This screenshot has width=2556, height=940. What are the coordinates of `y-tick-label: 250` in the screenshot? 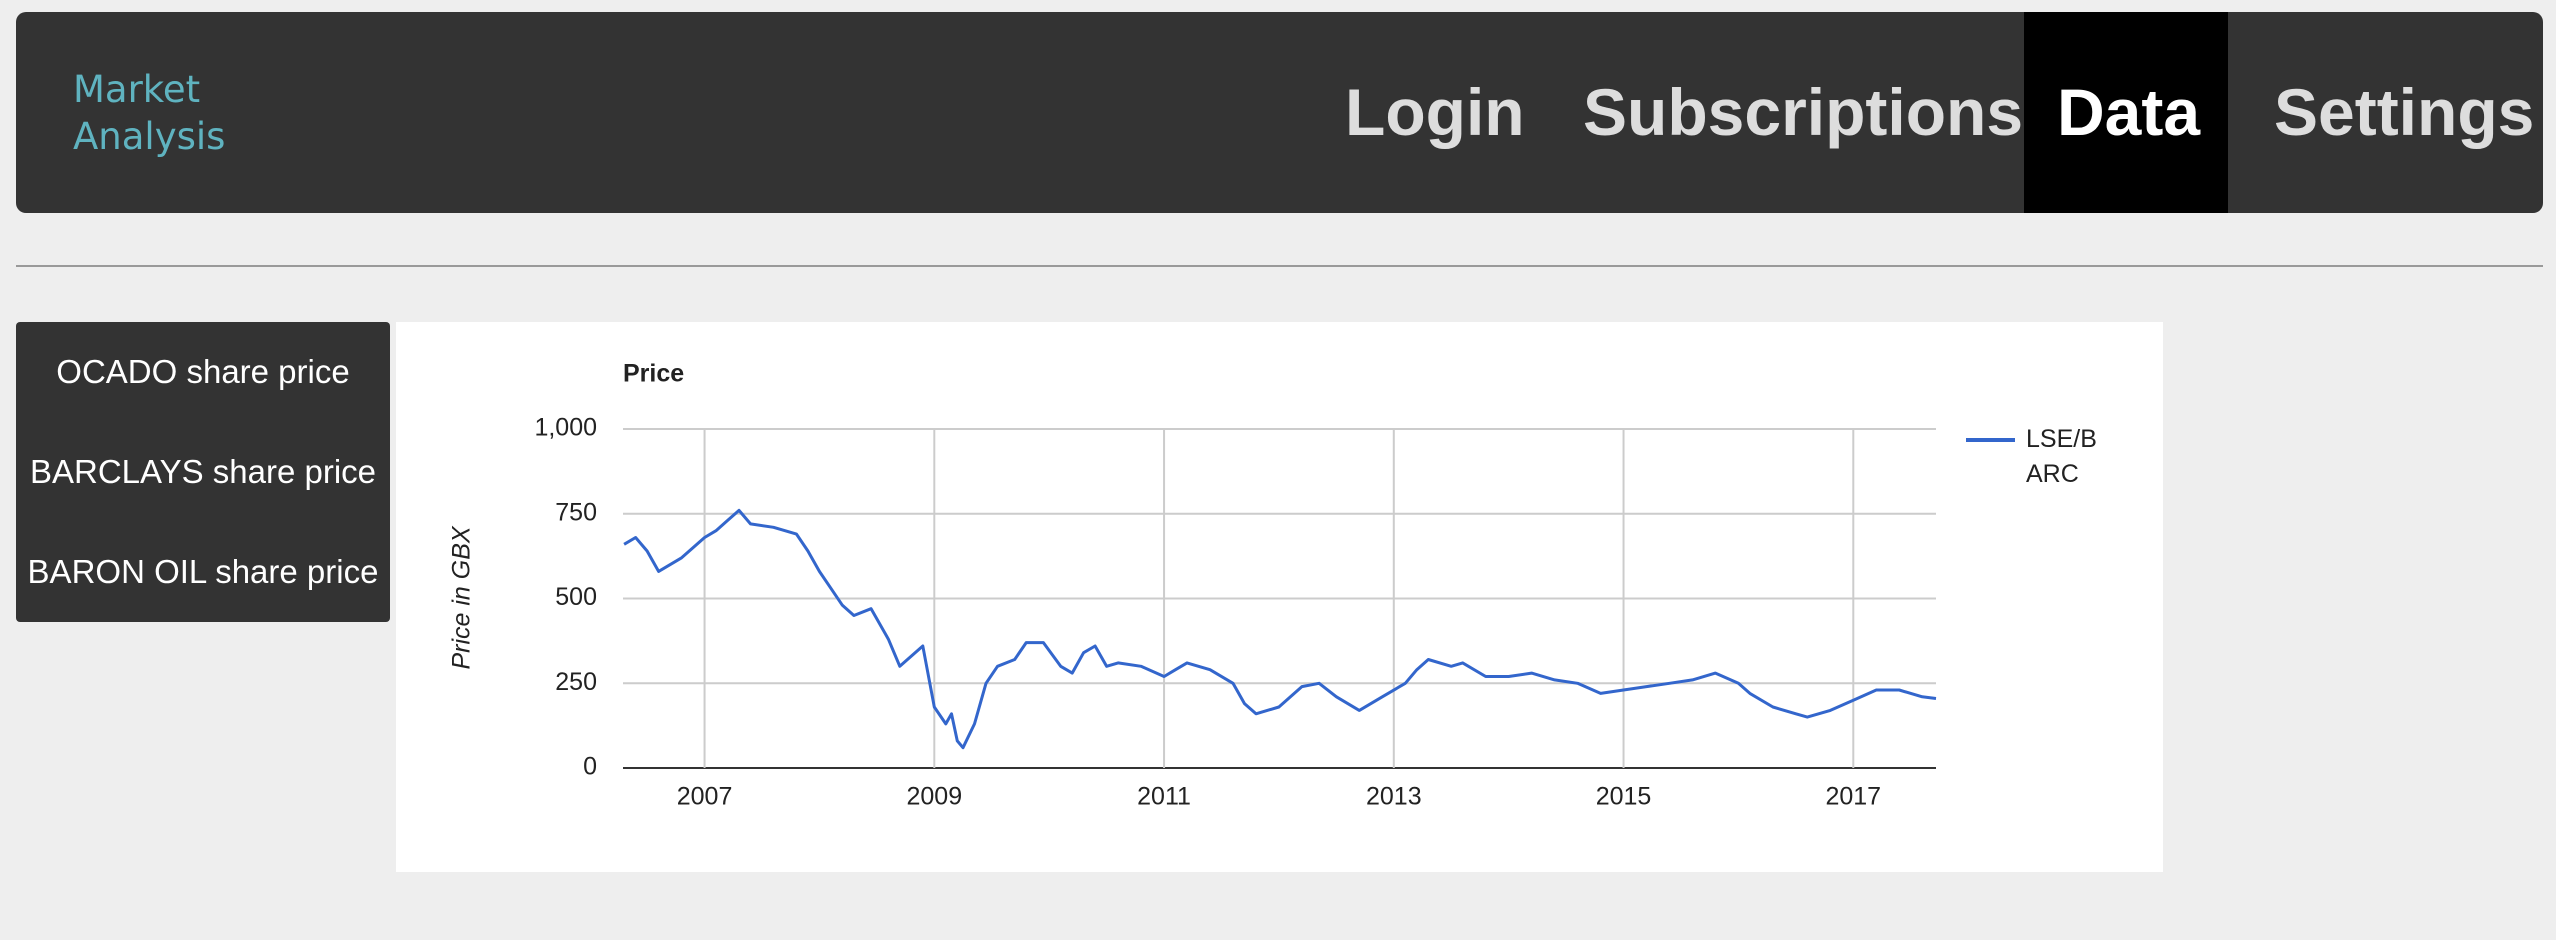 It's located at (576, 682).